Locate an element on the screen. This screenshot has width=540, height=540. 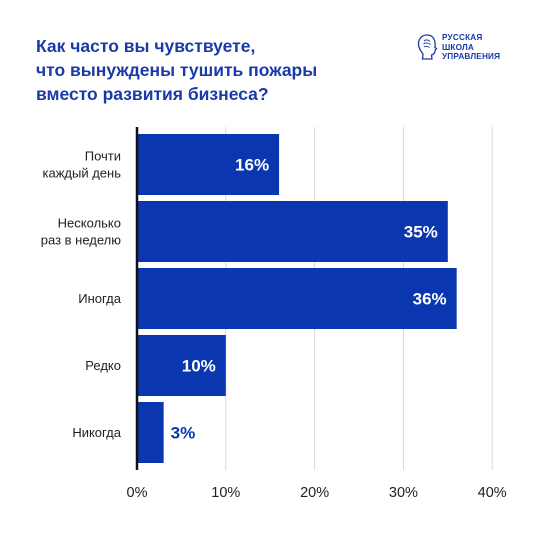
category-label: Иногда is located at coordinates (99, 298).